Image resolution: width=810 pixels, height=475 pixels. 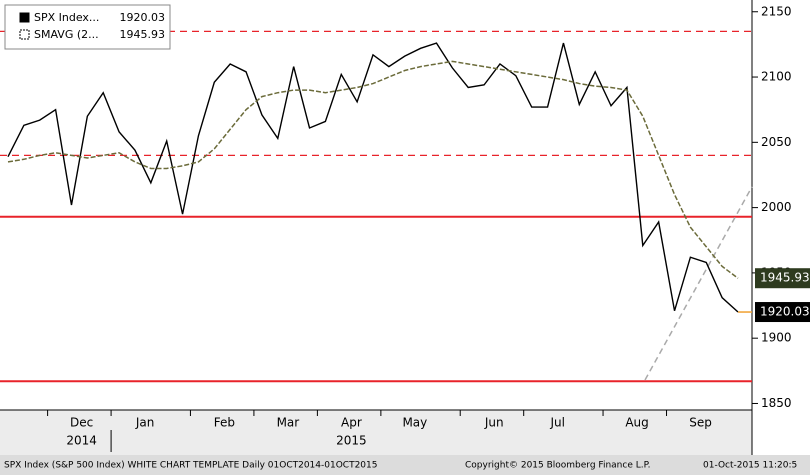 I want to click on legend-box, so click(x=87, y=27).